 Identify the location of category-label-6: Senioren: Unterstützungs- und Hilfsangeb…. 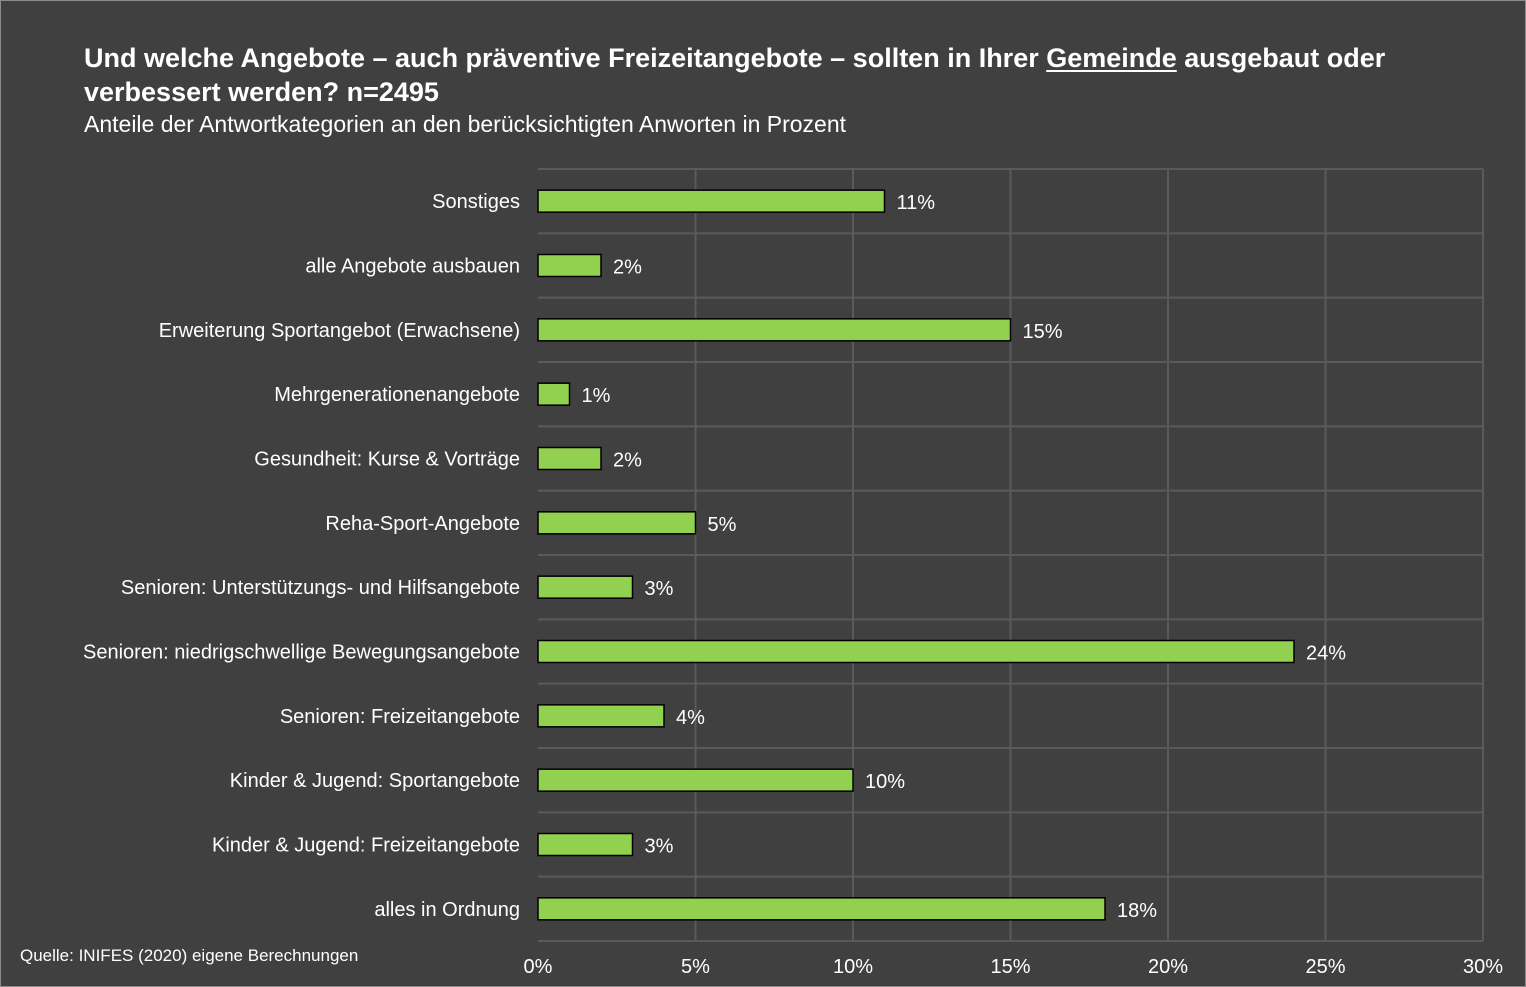
(320, 588).